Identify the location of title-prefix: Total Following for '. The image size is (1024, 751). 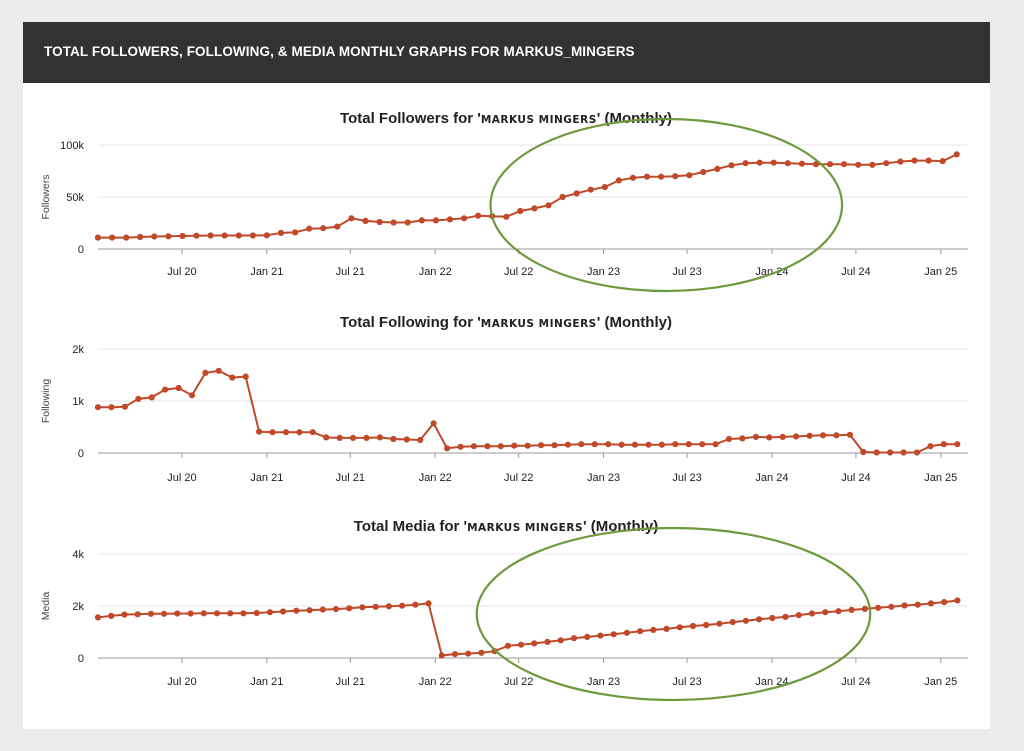
(410, 322).